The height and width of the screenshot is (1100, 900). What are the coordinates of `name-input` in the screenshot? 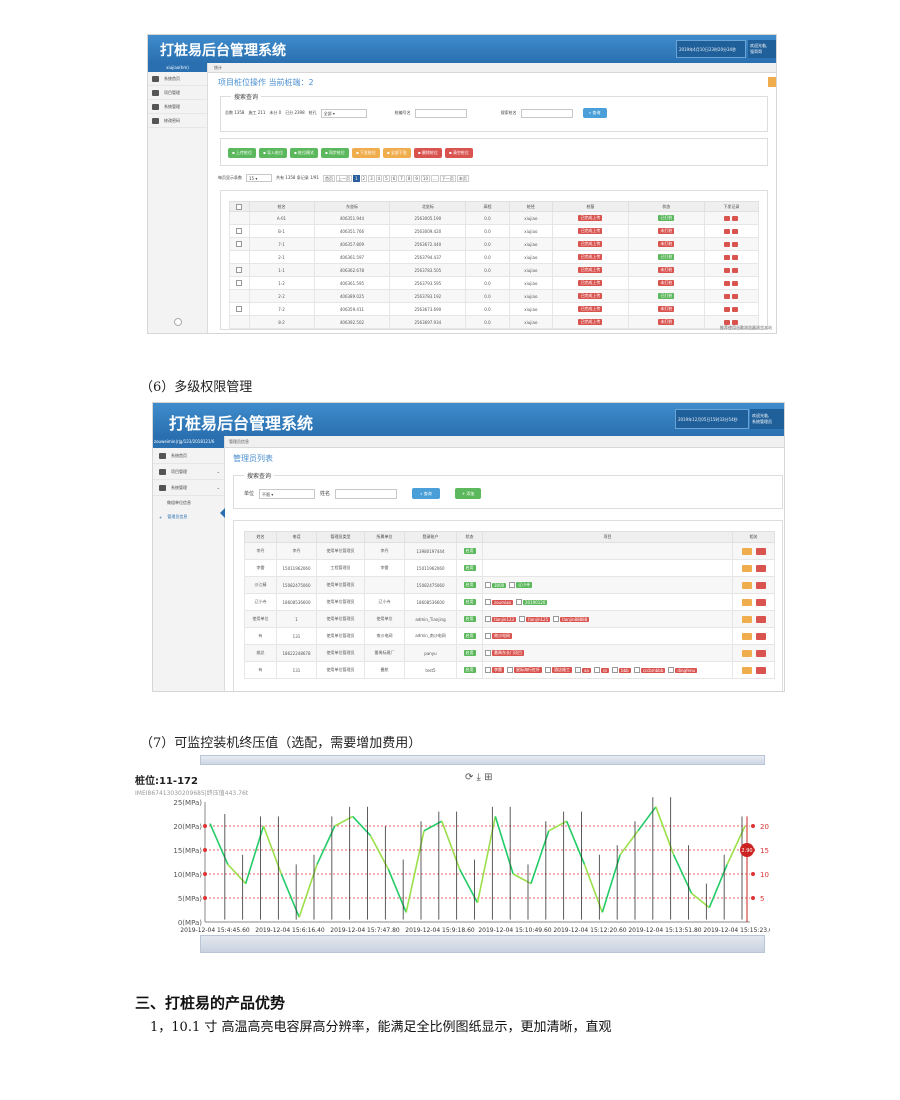 It's located at (366, 493).